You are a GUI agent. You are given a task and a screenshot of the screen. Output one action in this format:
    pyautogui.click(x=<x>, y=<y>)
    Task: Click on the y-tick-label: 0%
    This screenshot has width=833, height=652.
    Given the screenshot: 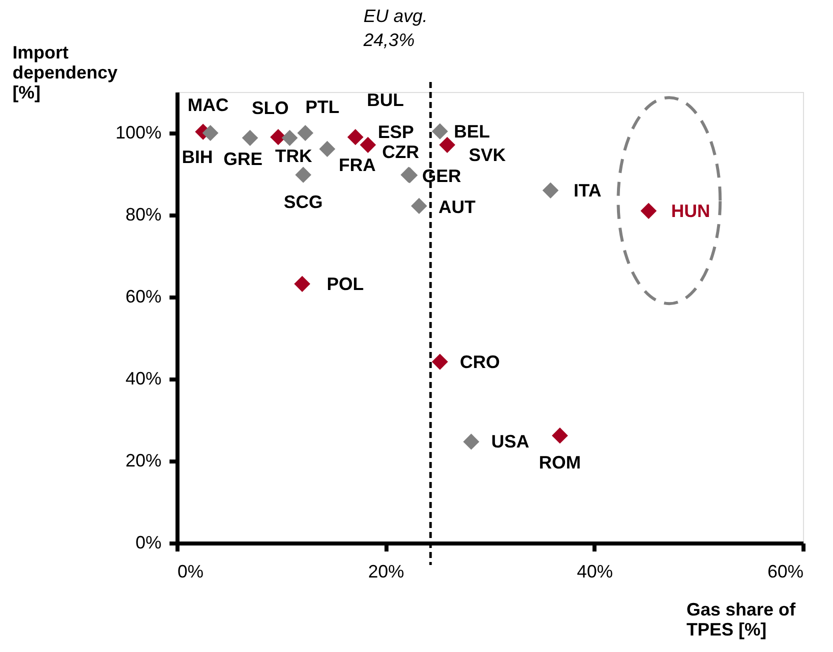 What is the action you would take?
    pyautogui.click(x=148, y=542)
    